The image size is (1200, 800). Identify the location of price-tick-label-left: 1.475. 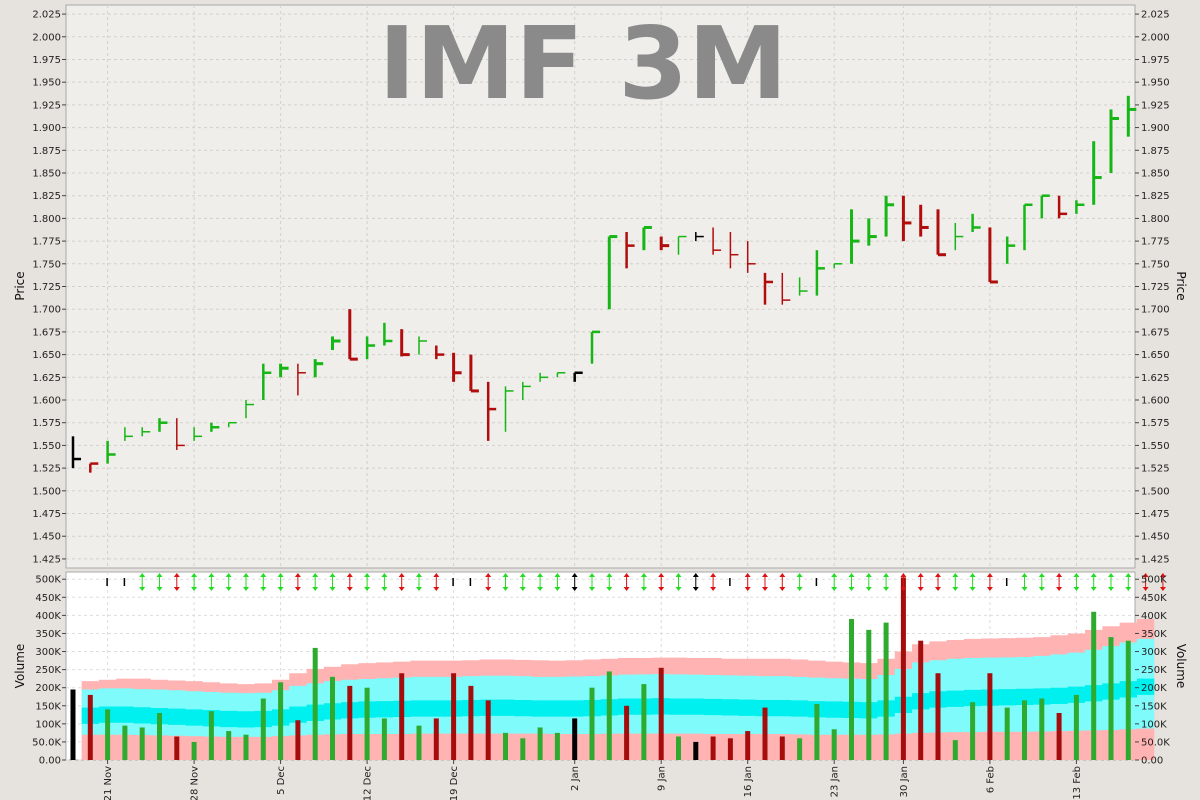
(46, 514).